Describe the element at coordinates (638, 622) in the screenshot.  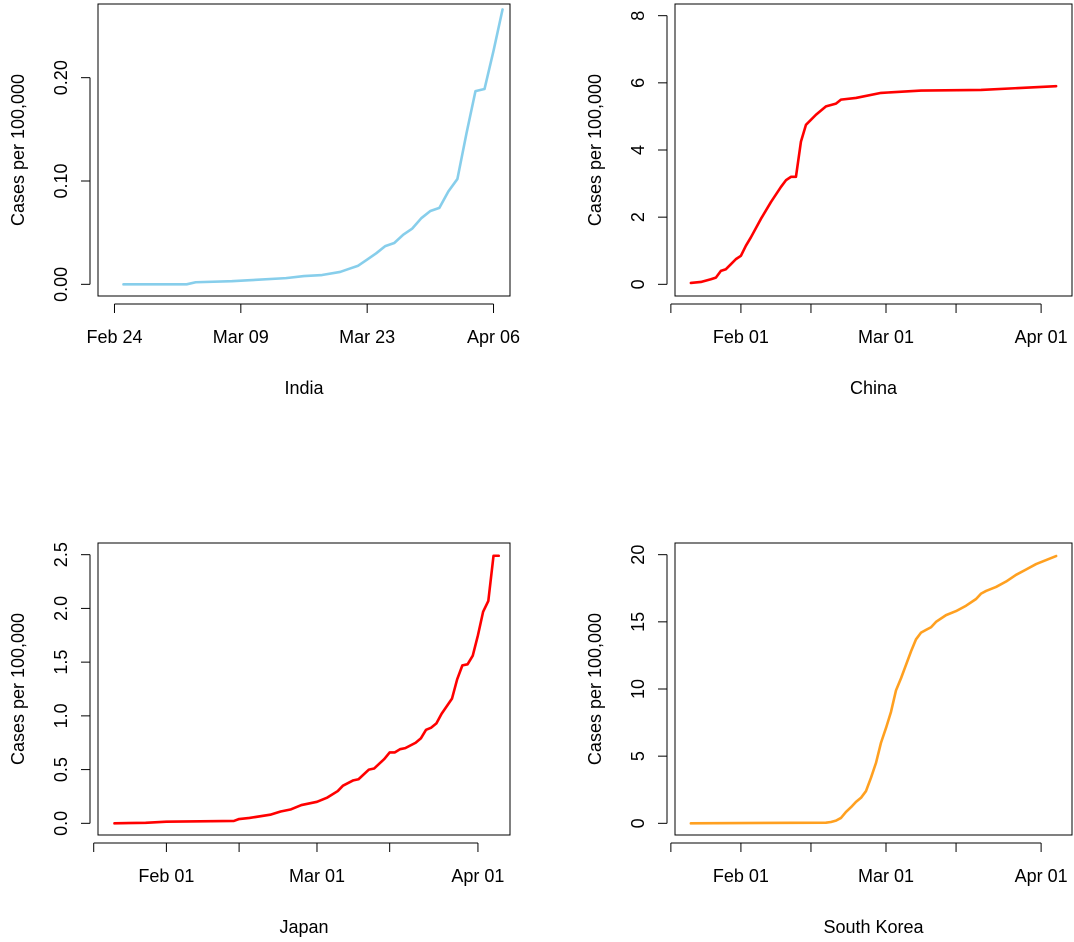
I see `y-tick-label: 15` at that location.